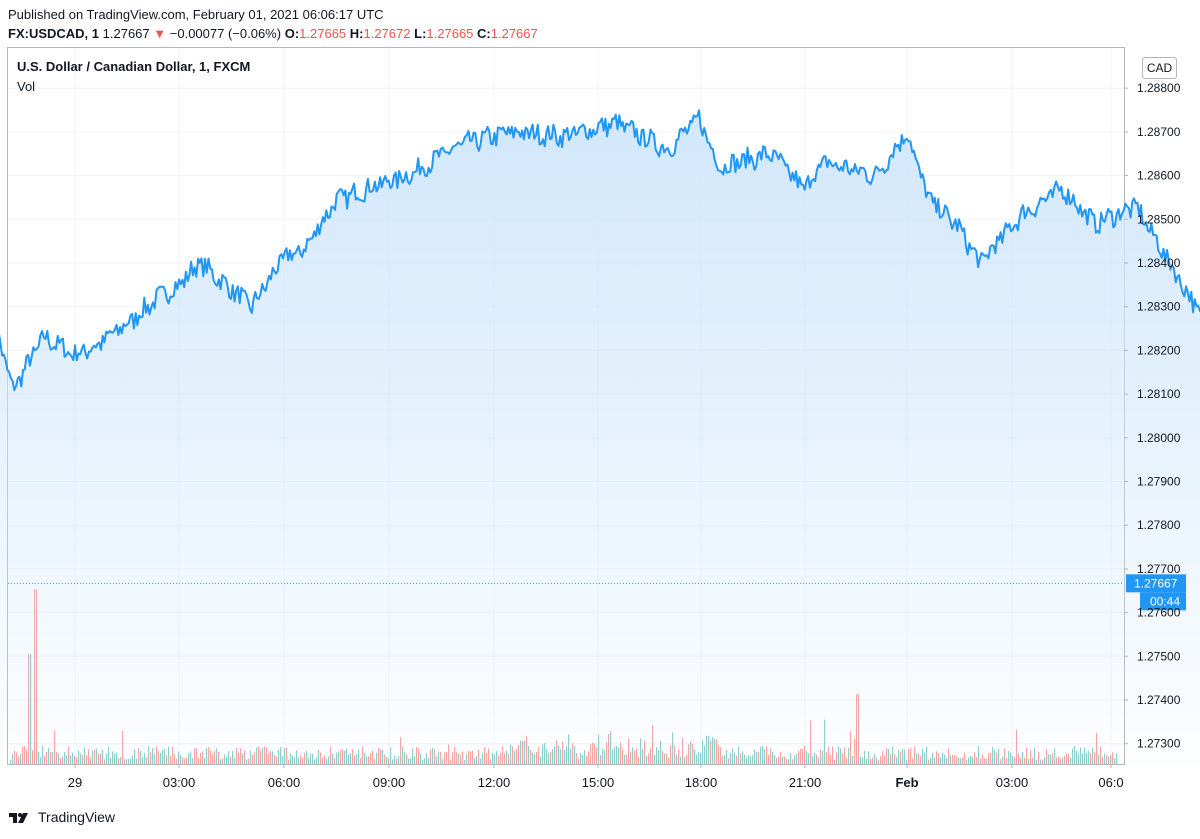 The height and width of the screenshot is (839, 1200). I want to click on price-change: −0.00077 (−0.06%), so click(225, 33).